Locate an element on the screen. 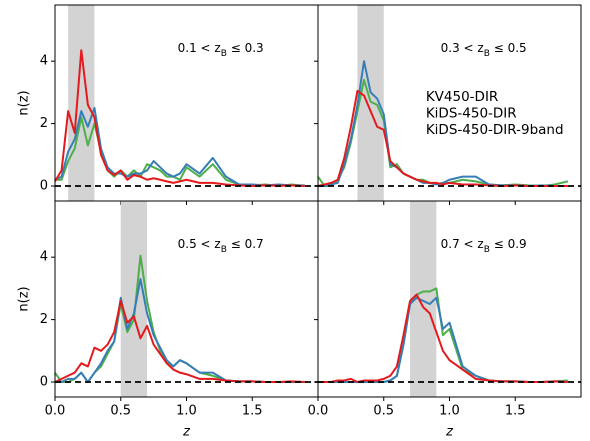  legend-entry: KiDS-450-DIR-9band is located at coordinates (495, 130).